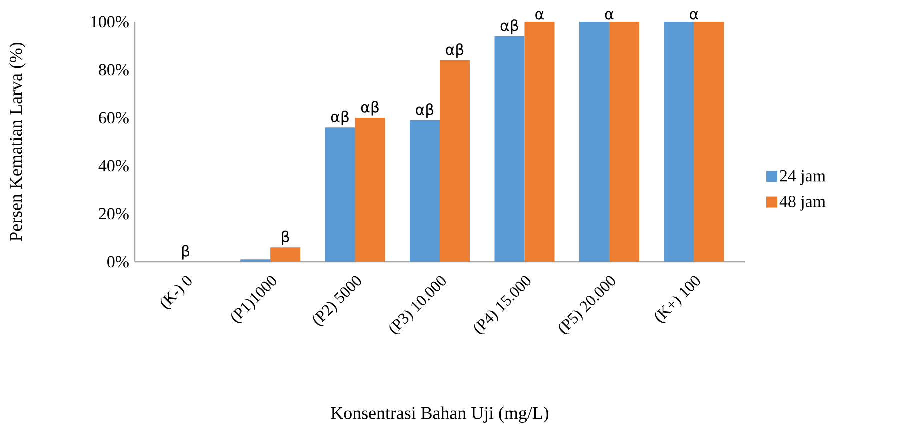 The width and height of the screenshot is (898, 440). Describe the element at coordinates (440, 415) in the screenshot. I see `x-axis-title: Konsentrasi Bahan Uji (mg/L)` at that location.